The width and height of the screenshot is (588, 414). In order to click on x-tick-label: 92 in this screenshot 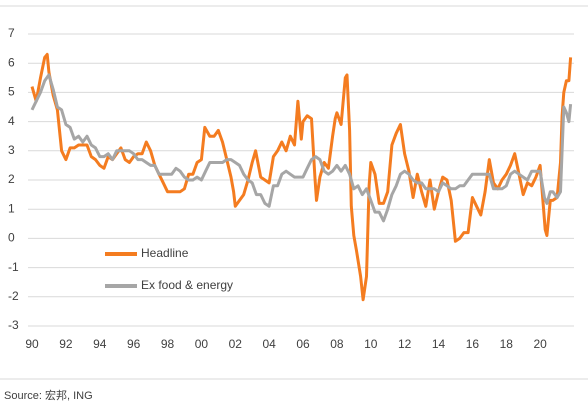, I will do `click(66, 344)`.